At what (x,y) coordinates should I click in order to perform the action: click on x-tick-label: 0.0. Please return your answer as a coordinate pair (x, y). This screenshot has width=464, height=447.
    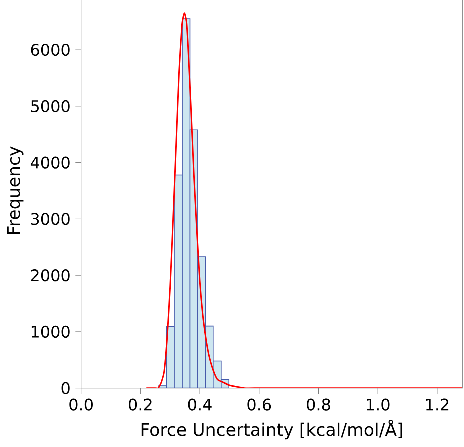
    Looking at the image, I should click on (81, 404).